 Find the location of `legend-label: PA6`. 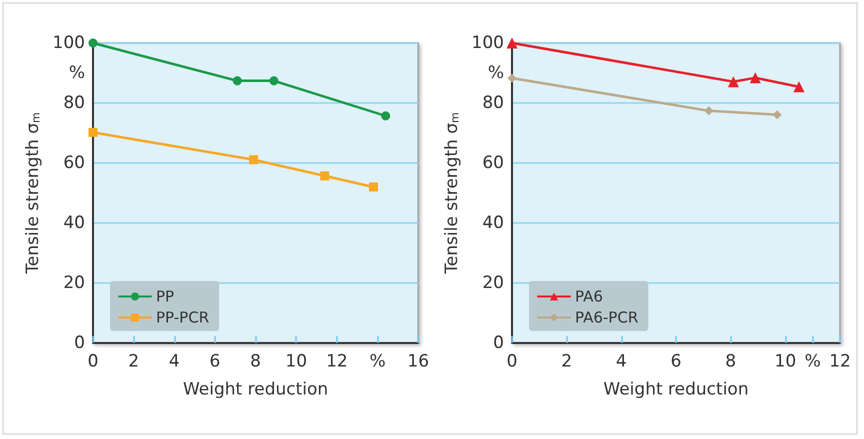

legend-label: PA6 is located at coordinates (589, 297).